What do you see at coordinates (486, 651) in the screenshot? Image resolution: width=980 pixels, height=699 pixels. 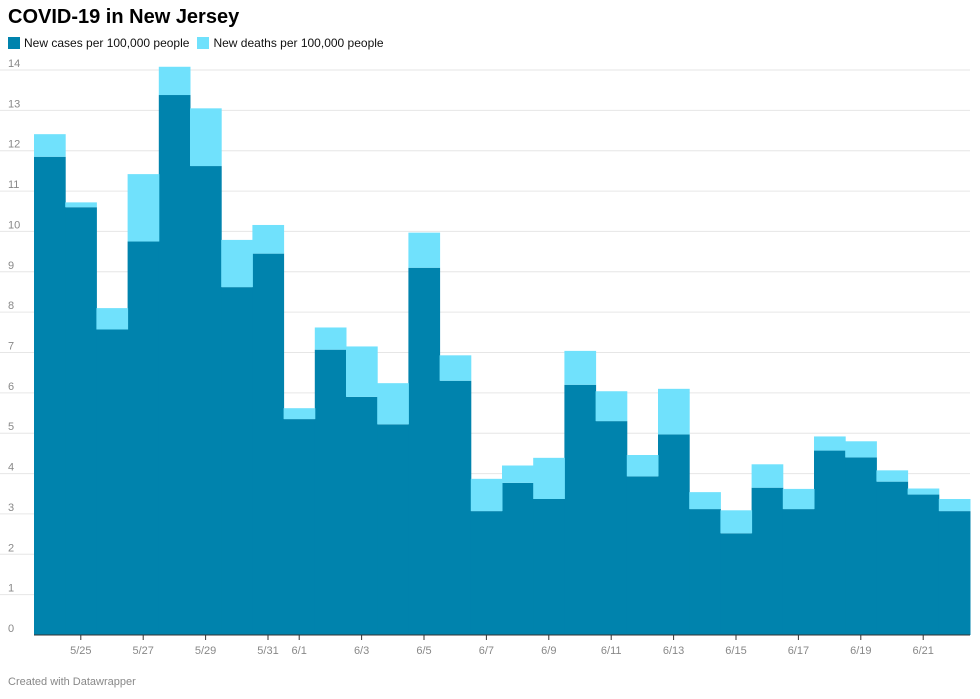 I see `x-tick-label-6-7: 6/7` at bounding box center [486, 651].